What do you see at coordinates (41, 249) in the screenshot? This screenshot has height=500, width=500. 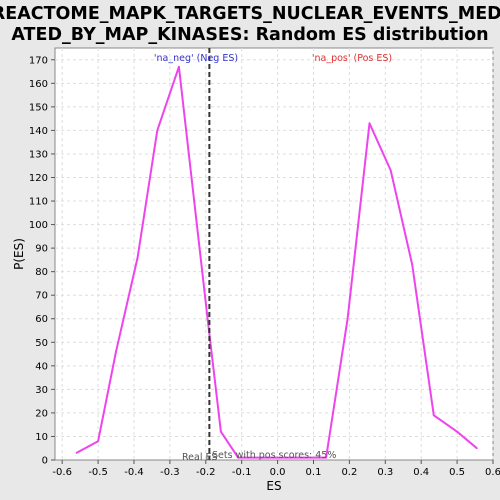 I see `y-tick-label: 90` at bounding box center [41, 249].